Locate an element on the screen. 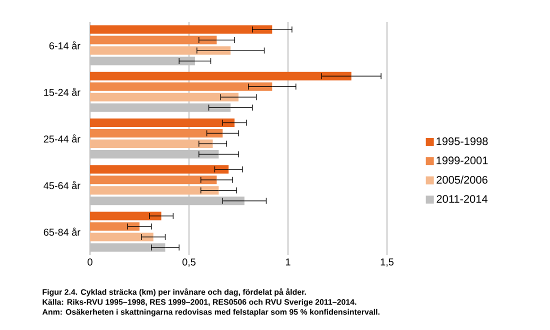 This screenshot has width=550, height=330. x-tick-label: 0 is located at coordinates (90, 262).